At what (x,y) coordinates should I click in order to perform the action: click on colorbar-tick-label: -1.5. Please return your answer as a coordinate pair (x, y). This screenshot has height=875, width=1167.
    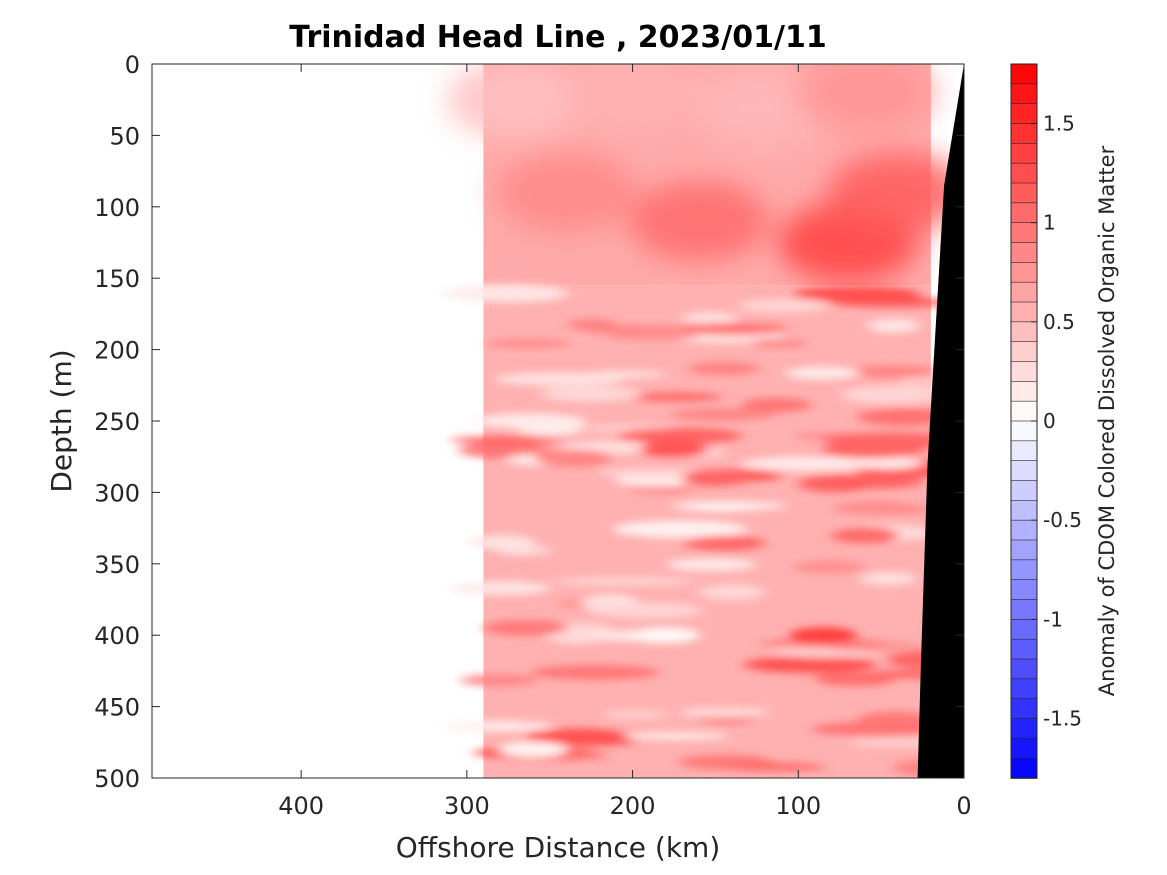
    Looking at the image, I should click on (1062, 719).